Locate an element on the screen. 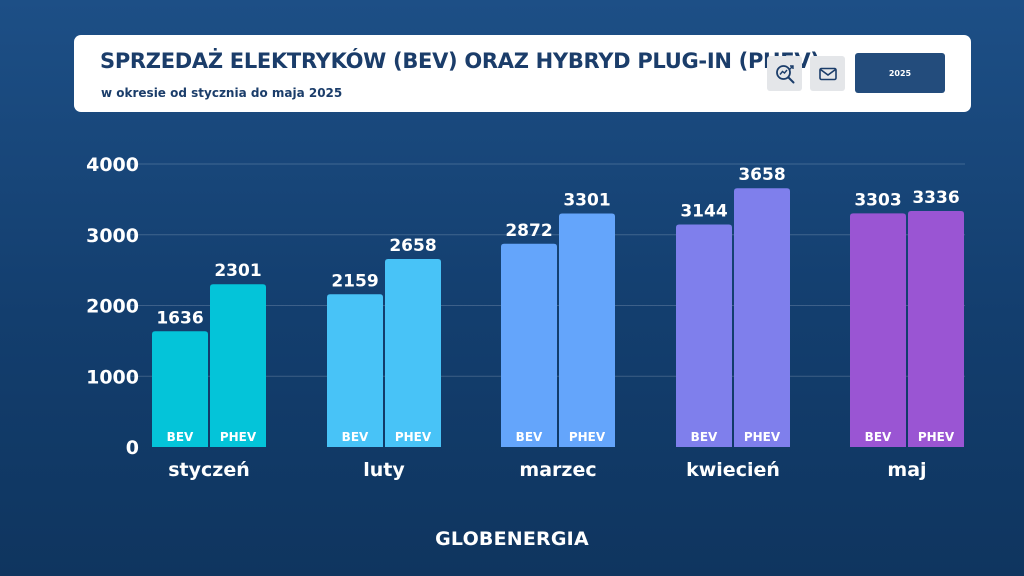  zoom-analytics-icon is located at coordinates (784, 73).